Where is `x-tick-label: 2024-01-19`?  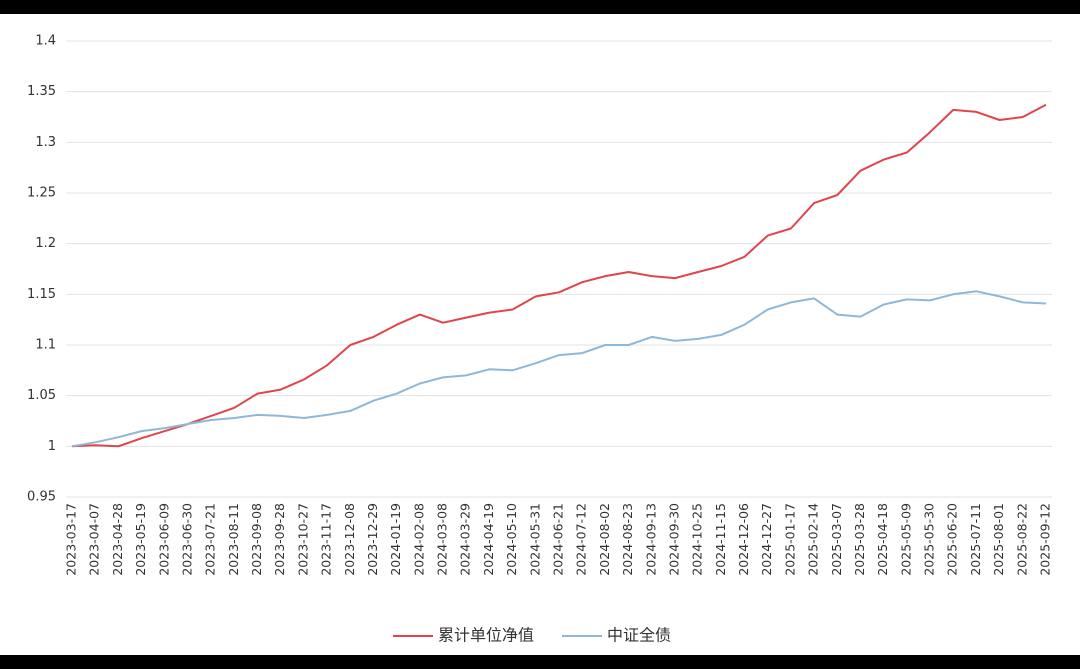
x-tick-label: 2024-01-19 is located at coordinates (395, 539).